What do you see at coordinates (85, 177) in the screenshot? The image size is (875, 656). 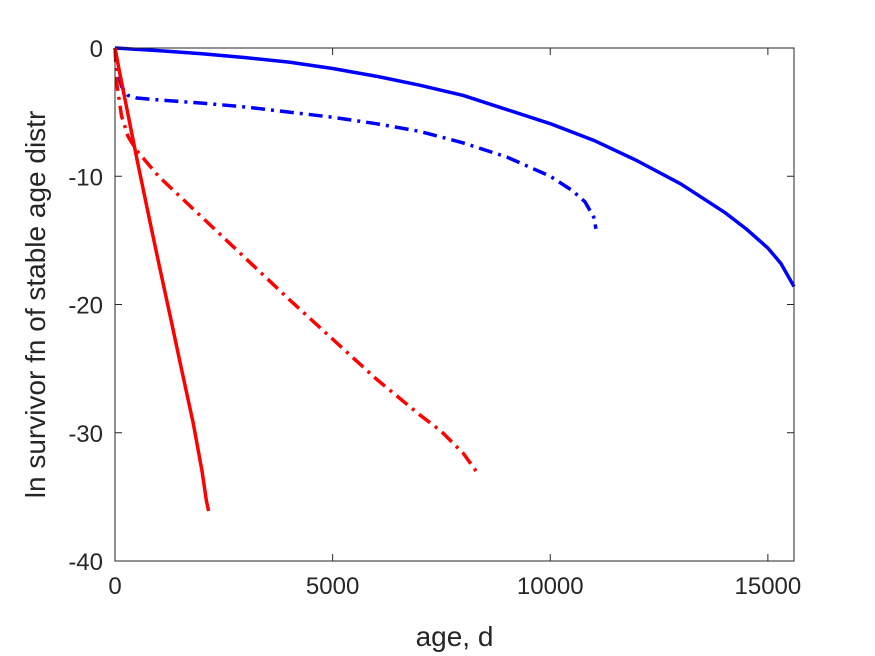 I see `y-tick-label: -10` at bounding box center [85, 177].